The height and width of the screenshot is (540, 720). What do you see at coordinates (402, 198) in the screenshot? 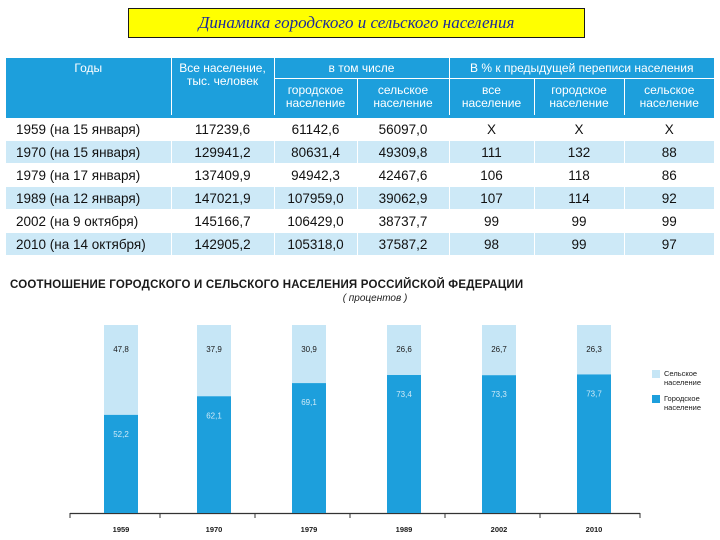
I see `cell-rural: 39062,9` at bounding box center [402, 198].